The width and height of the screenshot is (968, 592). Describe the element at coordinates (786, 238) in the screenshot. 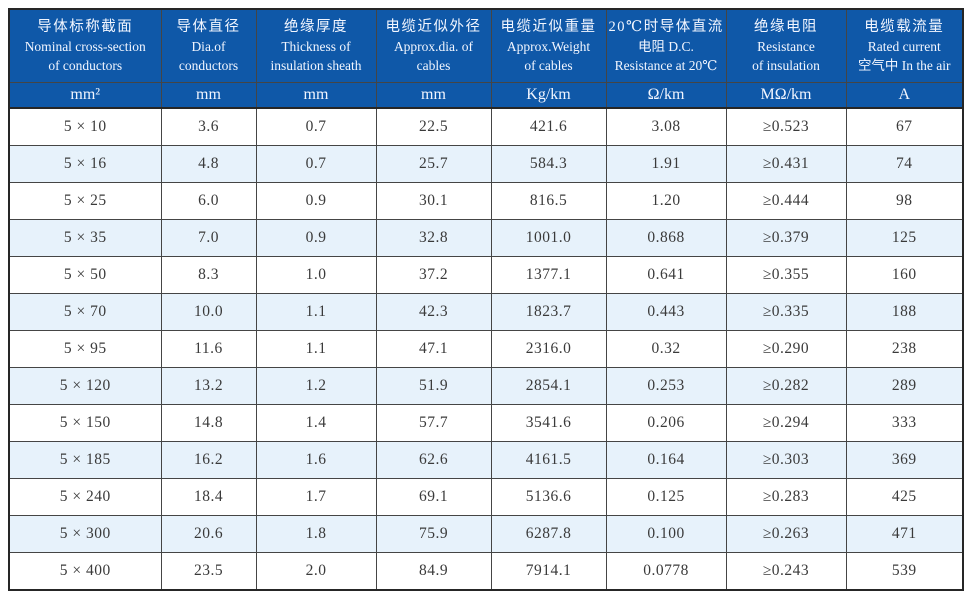

I see `cell: ≥0.379` at that location.